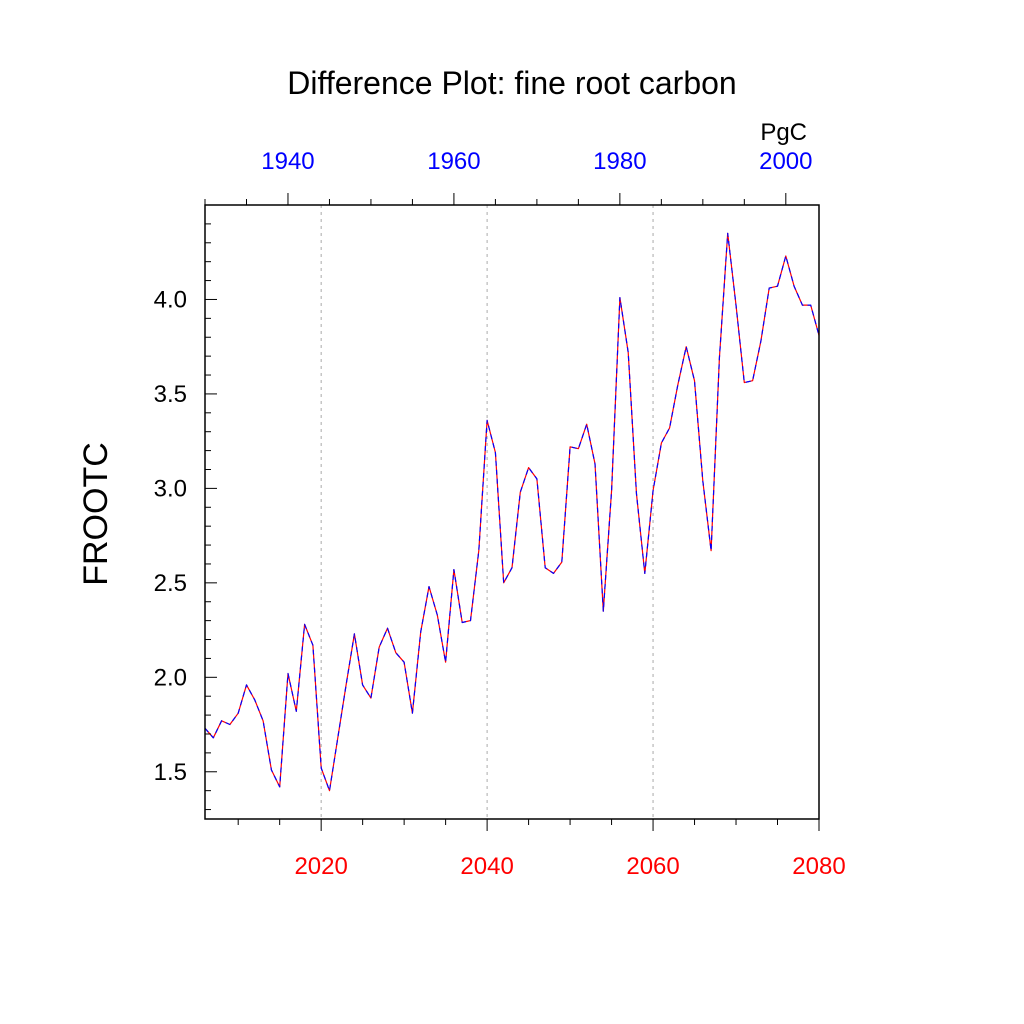 This screenshot has height=1024, width=1024. What do you see at coordinates (785, 161) in the screenshot?
I see `x-top-tick-label: 2000` at bounding box center [785, 161].